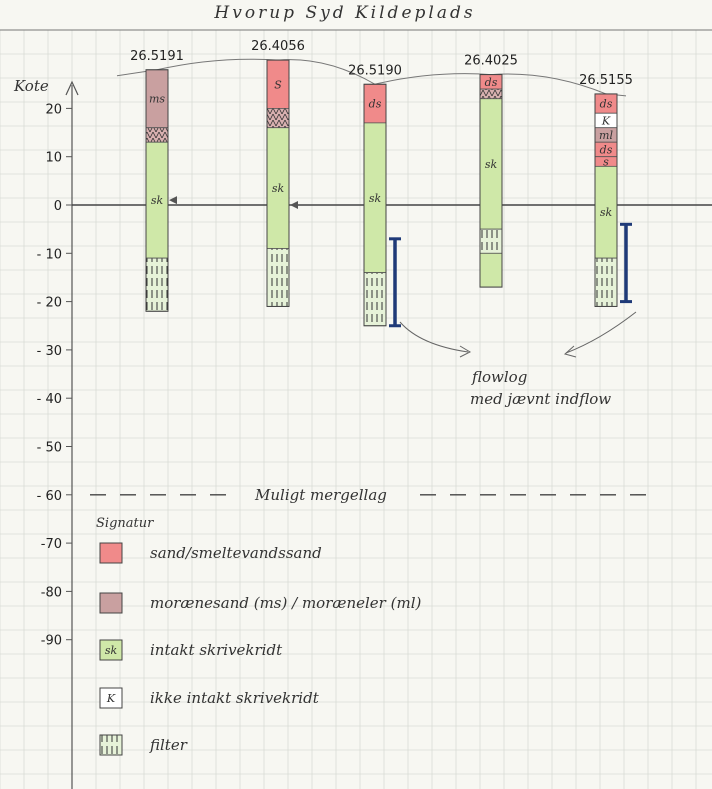 The image size is (712, 789). What do you see at coordinates (58, 206) in the screenshot?
I see `axis-tick-label: 0` at bounding box center [58, 206].